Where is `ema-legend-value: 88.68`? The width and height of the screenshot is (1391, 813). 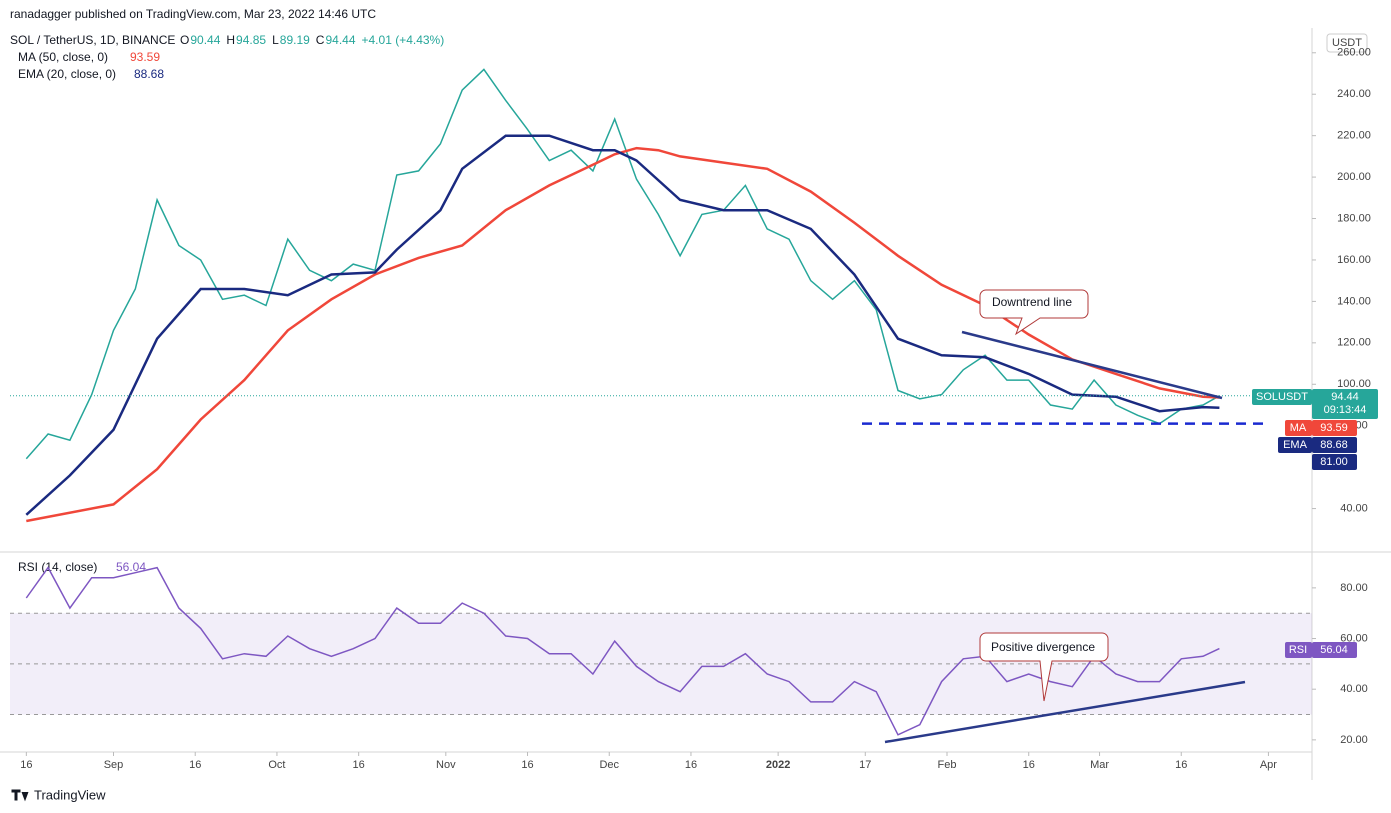
ema-legend-value: 88.68 is located at coordinates (149, 74).